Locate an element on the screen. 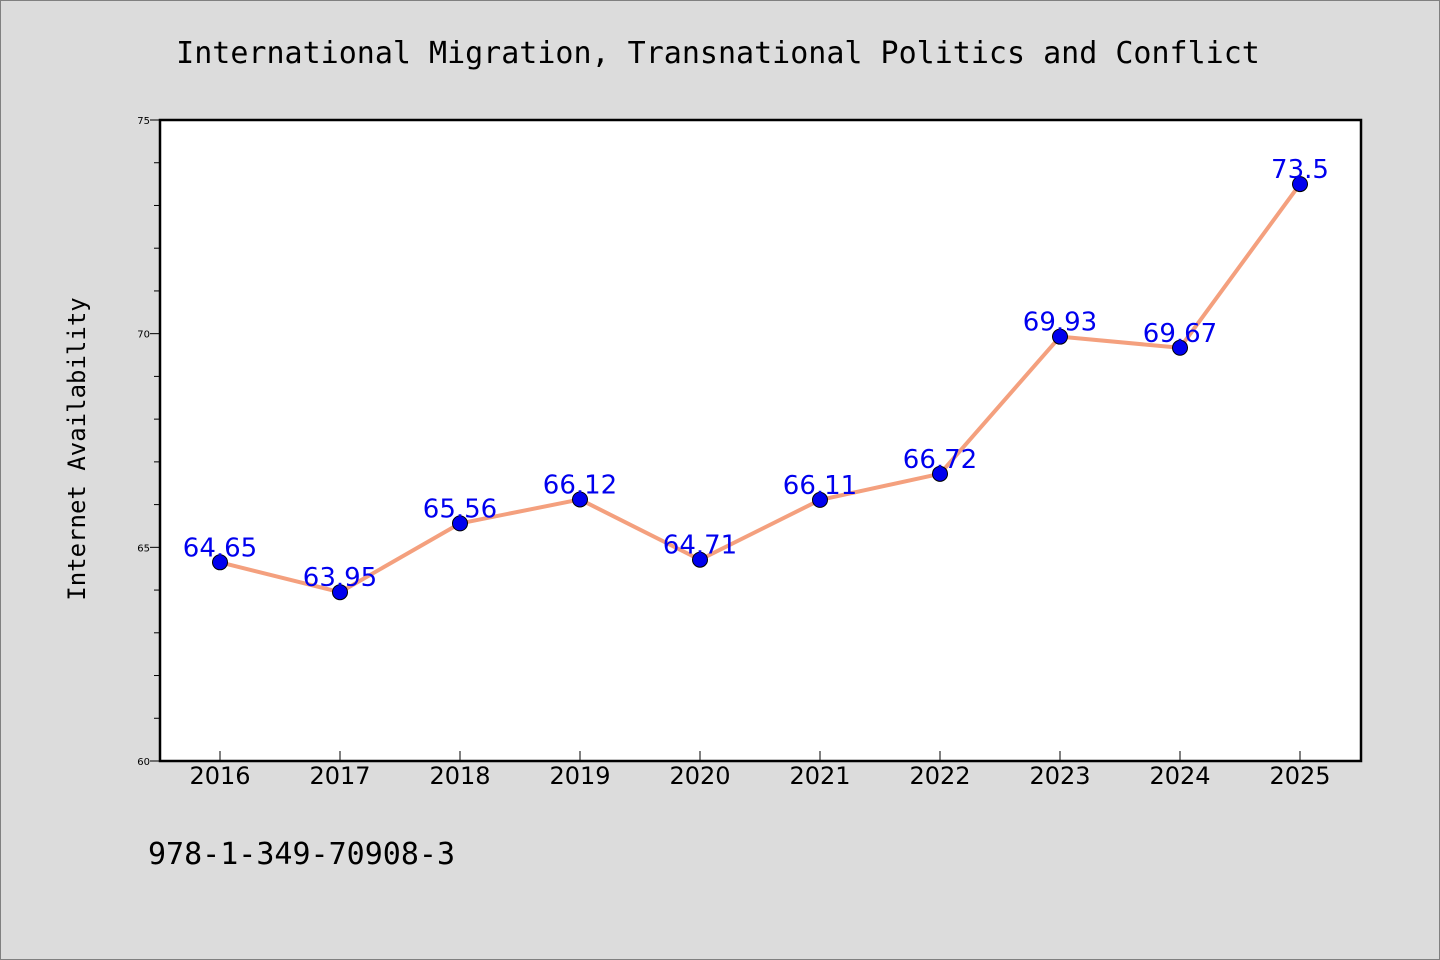 The height and width of the screenshot is (960, 1440). y-tick-label: 75 is located at coordinates (143, 121).